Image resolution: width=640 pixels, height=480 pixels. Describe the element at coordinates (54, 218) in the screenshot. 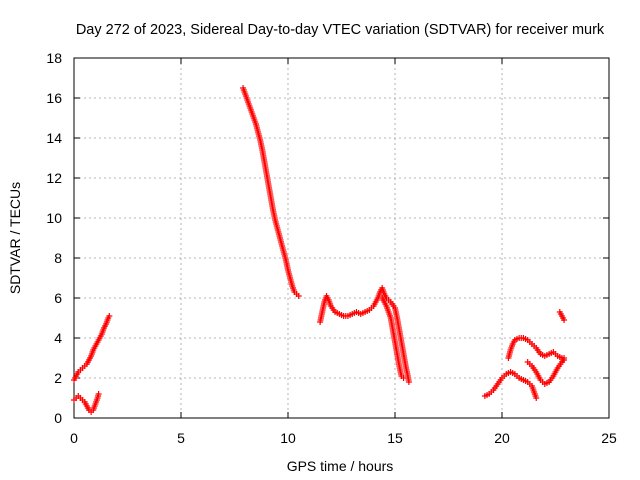

I see `y-tick-label: 10` at that location.